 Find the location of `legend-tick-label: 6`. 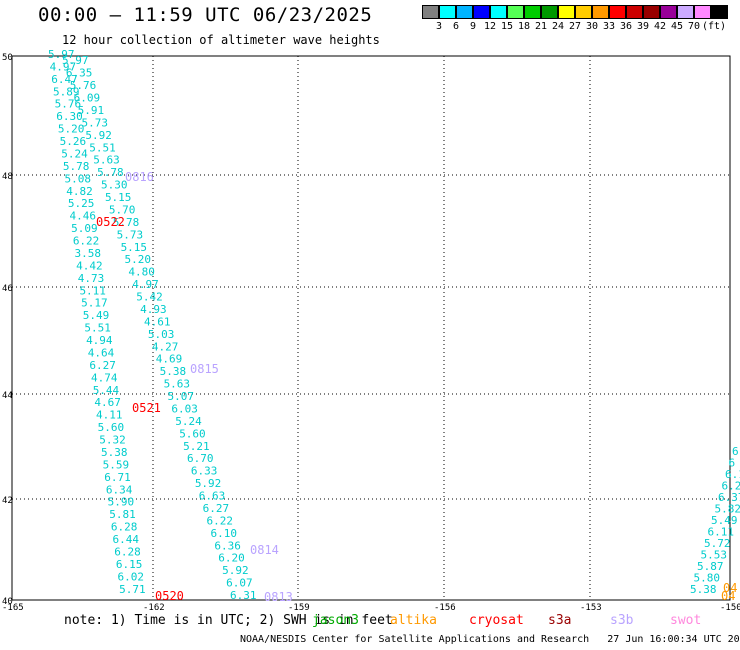

legend-tick-label: 6 is located at coordinates (456, 26).